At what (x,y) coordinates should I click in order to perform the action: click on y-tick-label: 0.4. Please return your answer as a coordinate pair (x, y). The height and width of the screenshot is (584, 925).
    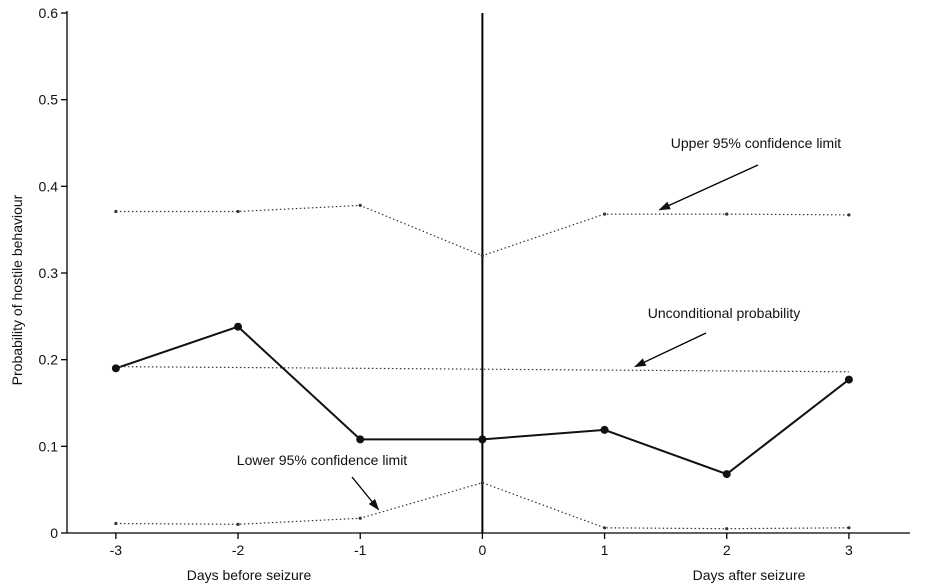
    Looking at the image, I should click on (49, 186).